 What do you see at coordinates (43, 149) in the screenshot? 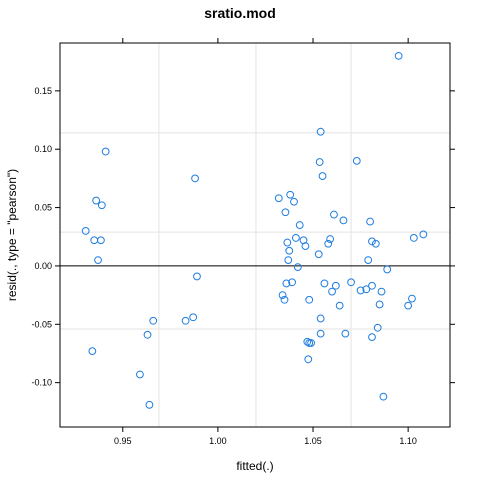
I see `y-tick-label: 0.10` at bounding box center [43, 149].